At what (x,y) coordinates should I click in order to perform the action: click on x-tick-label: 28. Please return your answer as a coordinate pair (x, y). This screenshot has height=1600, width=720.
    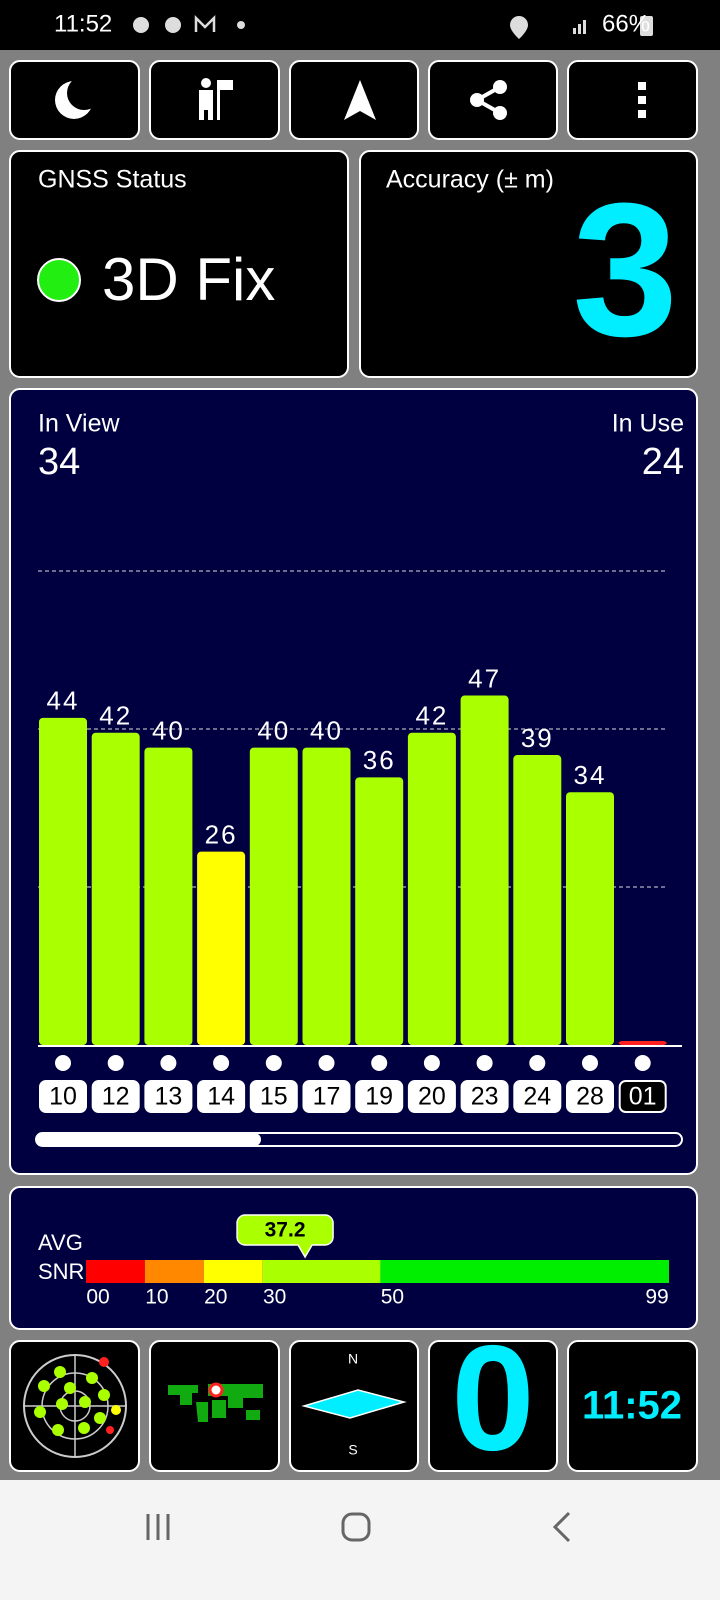
    Looking at the image, I should click on (590, 1097).